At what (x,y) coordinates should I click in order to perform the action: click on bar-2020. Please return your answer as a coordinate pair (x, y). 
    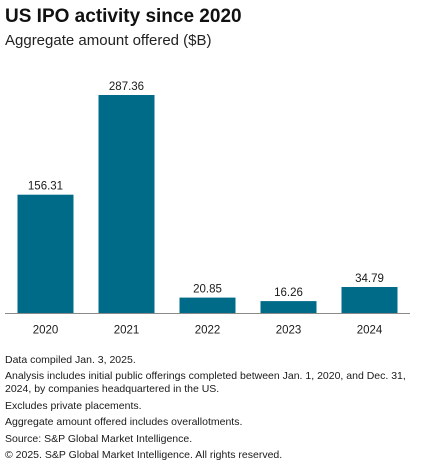
    Looking at the image, I should click on (45, 254).